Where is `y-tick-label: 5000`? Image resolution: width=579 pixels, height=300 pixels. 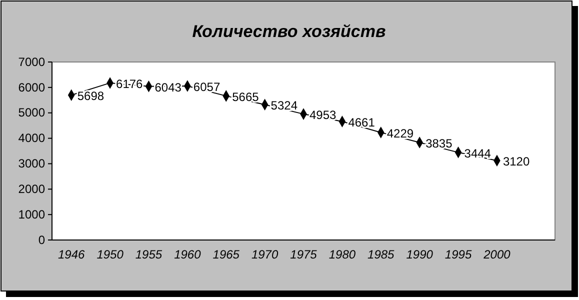
y-tick-label: 5000 is located at coordinates (32, 113).